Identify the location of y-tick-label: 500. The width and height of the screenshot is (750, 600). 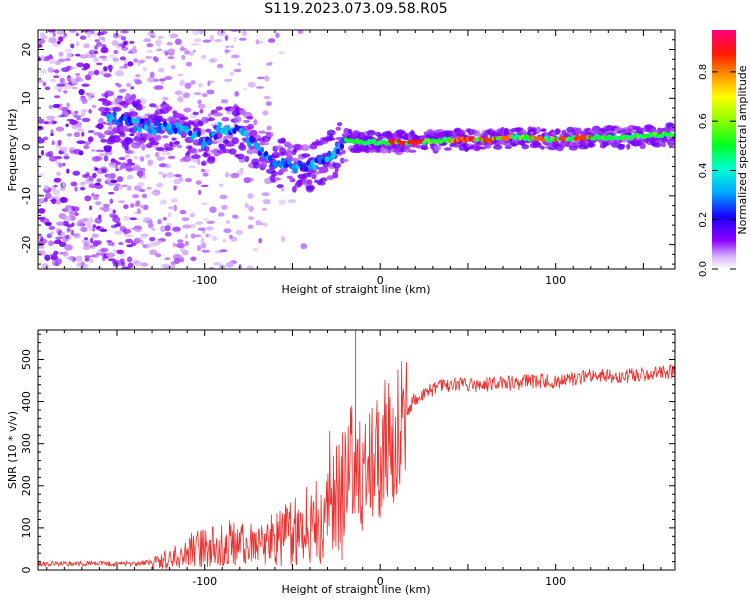
(26, 359).